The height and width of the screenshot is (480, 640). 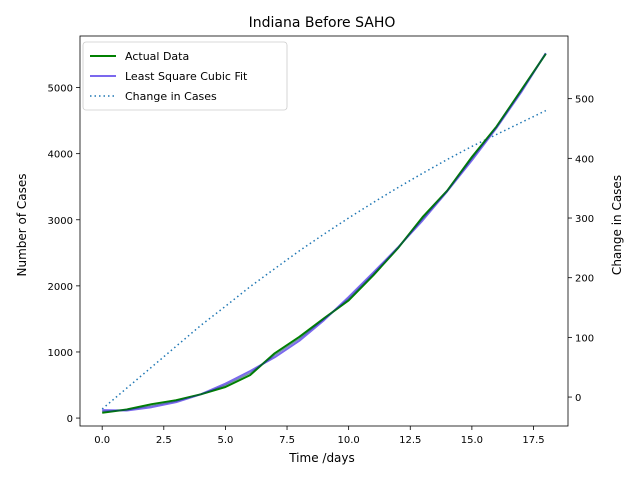 What do you see at coordinates (22, 224) in the screenshot?
I see `y-axis-label: Number of Cases` at bounding box center [22, 224].